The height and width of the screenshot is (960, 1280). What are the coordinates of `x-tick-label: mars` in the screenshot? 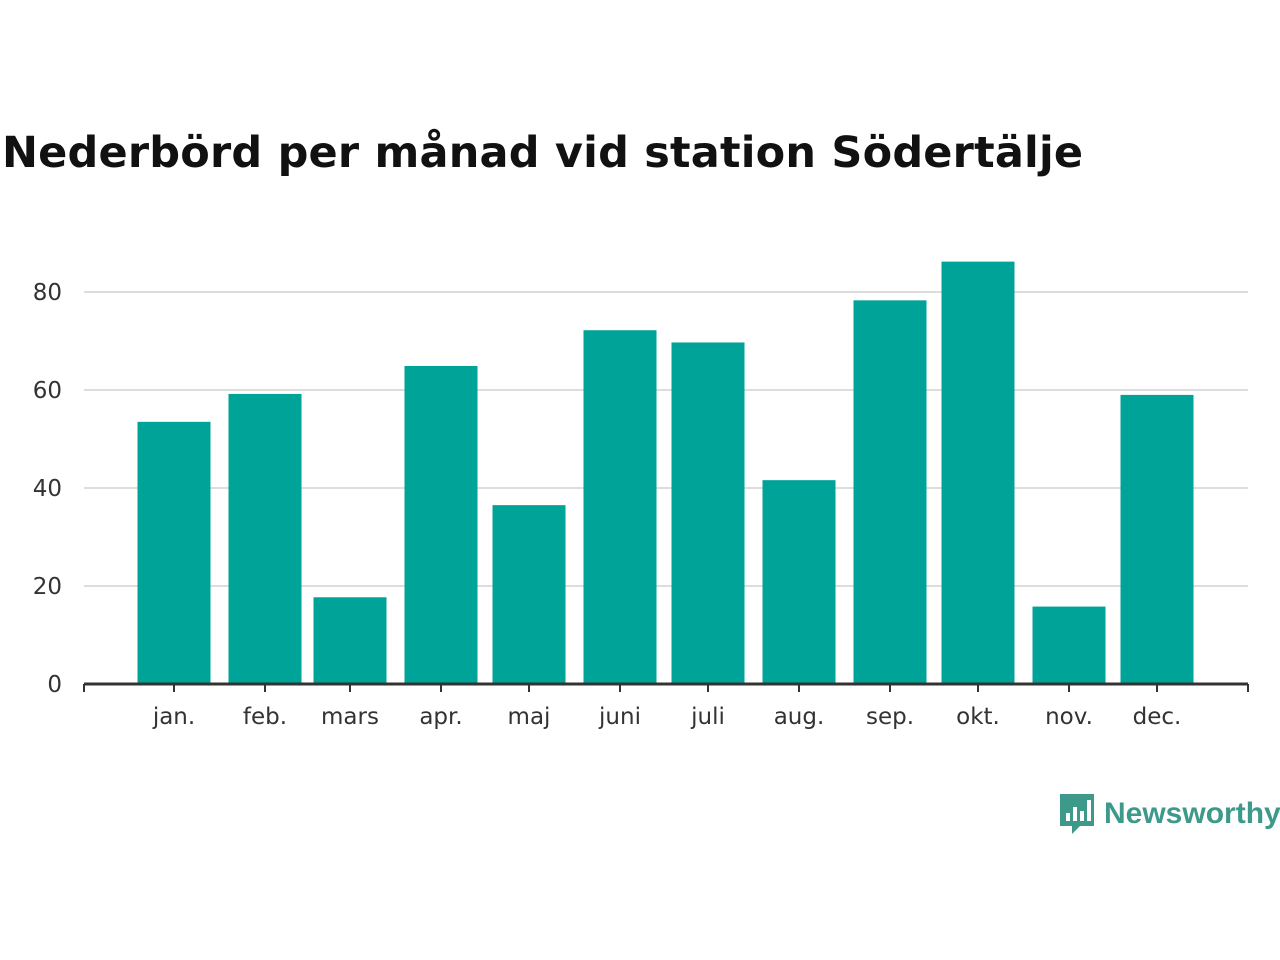 It's located at (350, 717).